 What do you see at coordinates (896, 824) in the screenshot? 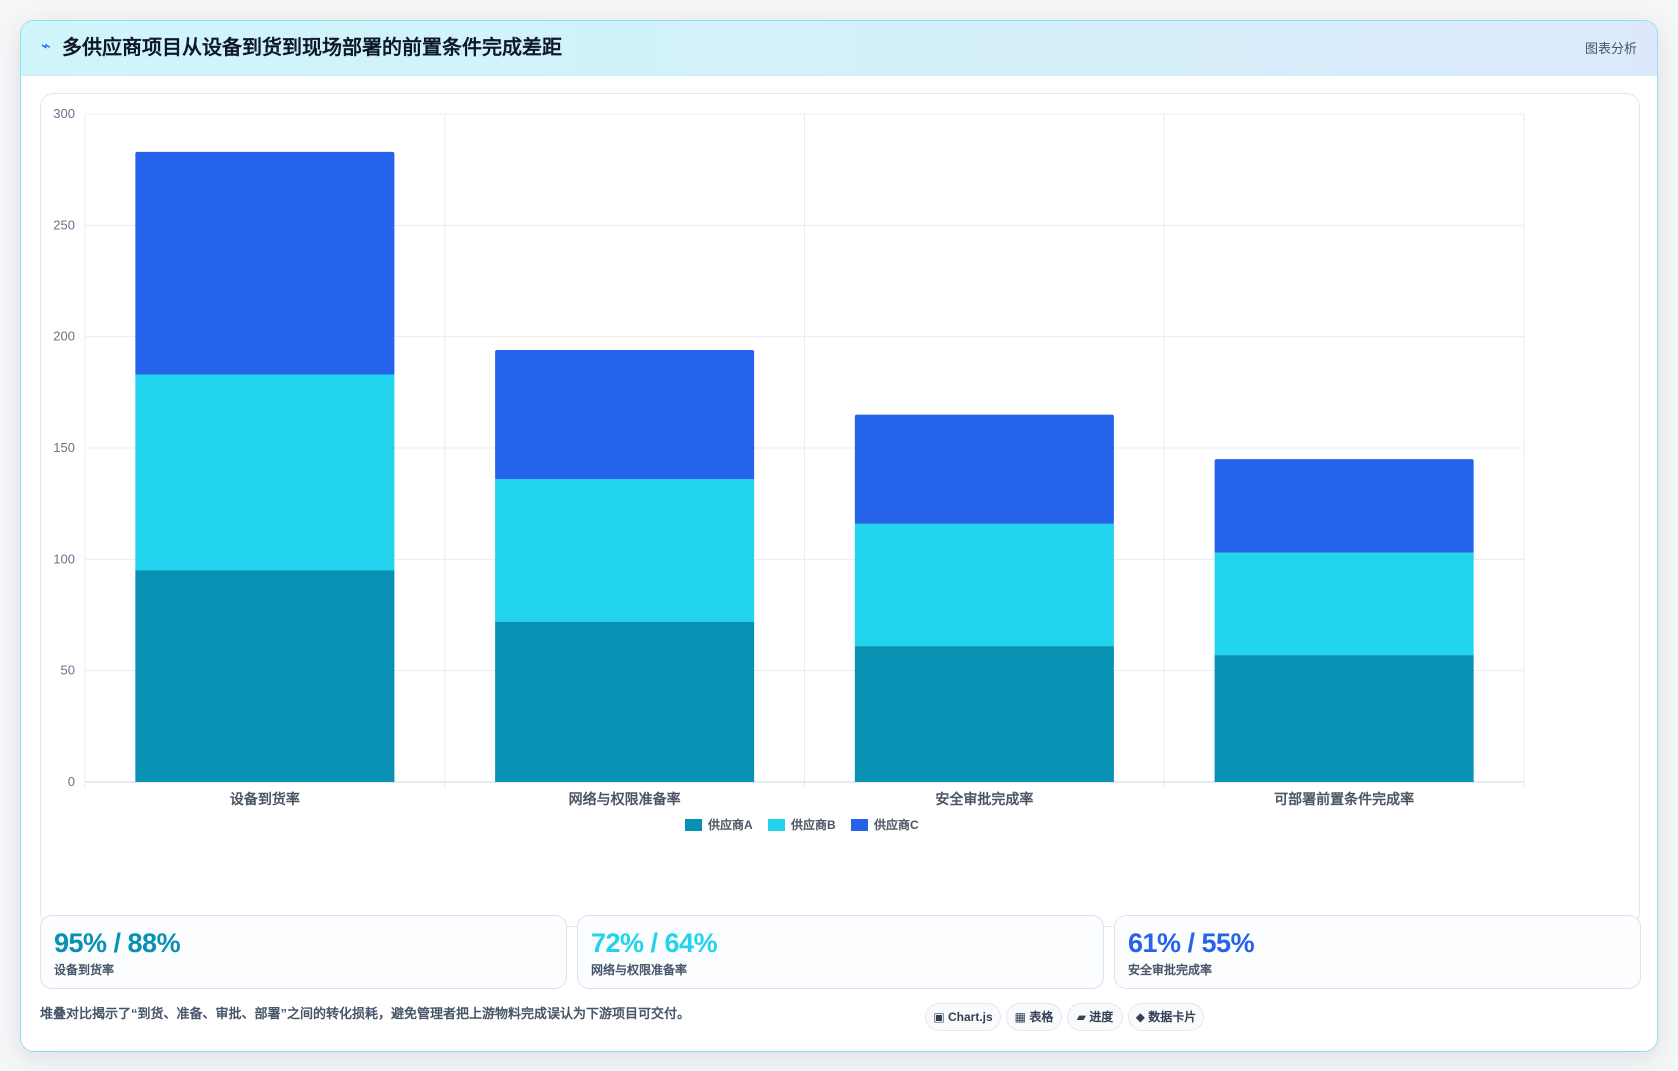
I see `legend-label: 供应商C` at bounding box center [896, 824].